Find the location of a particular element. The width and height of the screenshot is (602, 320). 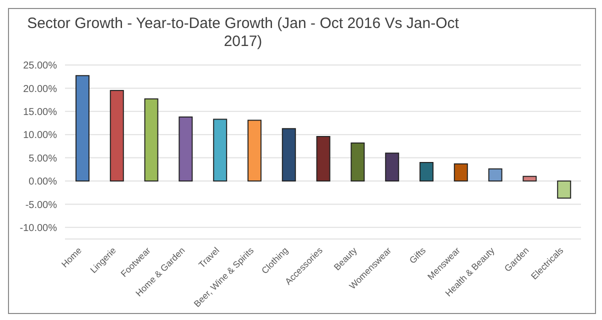

y-tick-label: 20.00% is located at coordinates (40, 89).